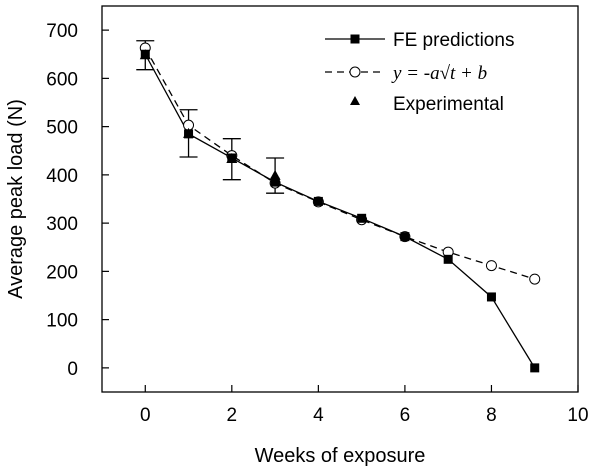 The height and width of the screenshot is (469, 600). I want to click on x-tick-label: 10, so click(577, 415).